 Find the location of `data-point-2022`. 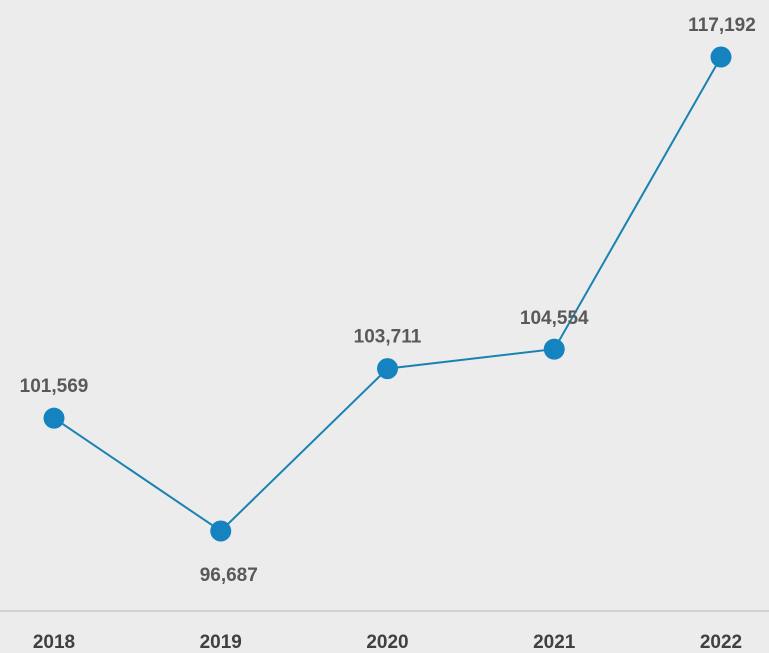

data-point-2022 is located at coordinates (721, 57).